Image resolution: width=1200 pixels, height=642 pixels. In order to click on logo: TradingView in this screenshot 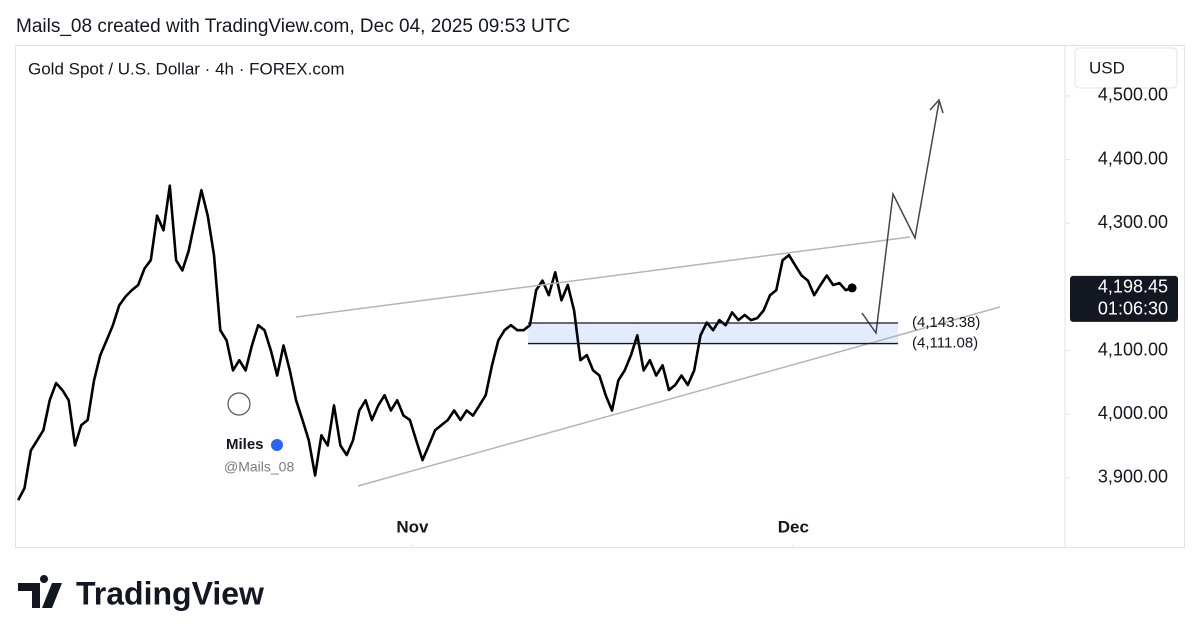, I will do `click(141, 593)`.